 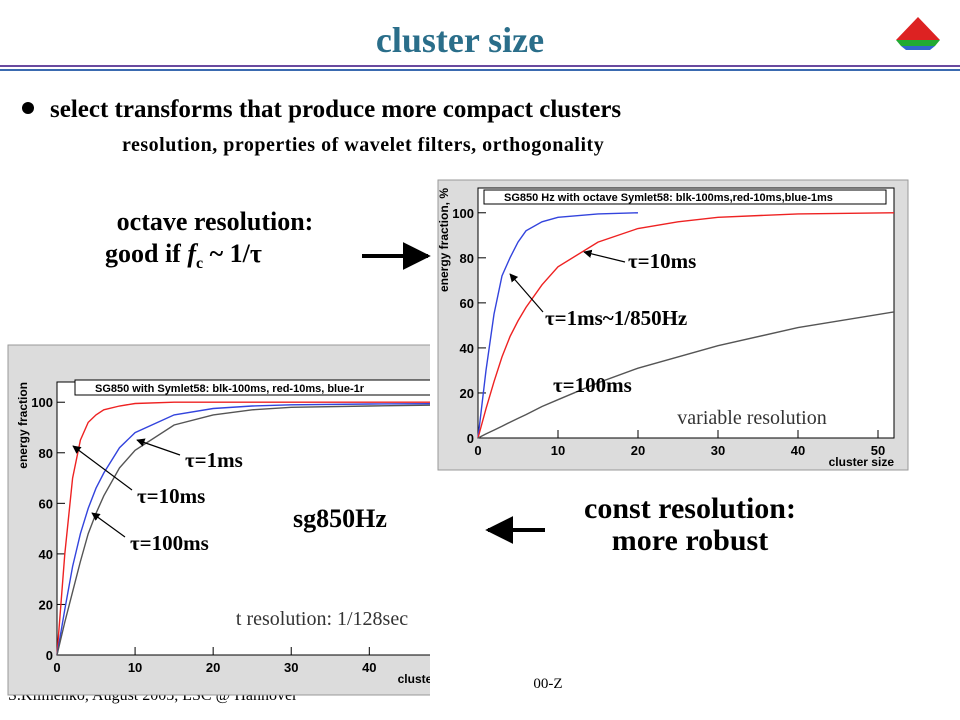 I want to click on const-text: more robust, so click(x=690, y=540).